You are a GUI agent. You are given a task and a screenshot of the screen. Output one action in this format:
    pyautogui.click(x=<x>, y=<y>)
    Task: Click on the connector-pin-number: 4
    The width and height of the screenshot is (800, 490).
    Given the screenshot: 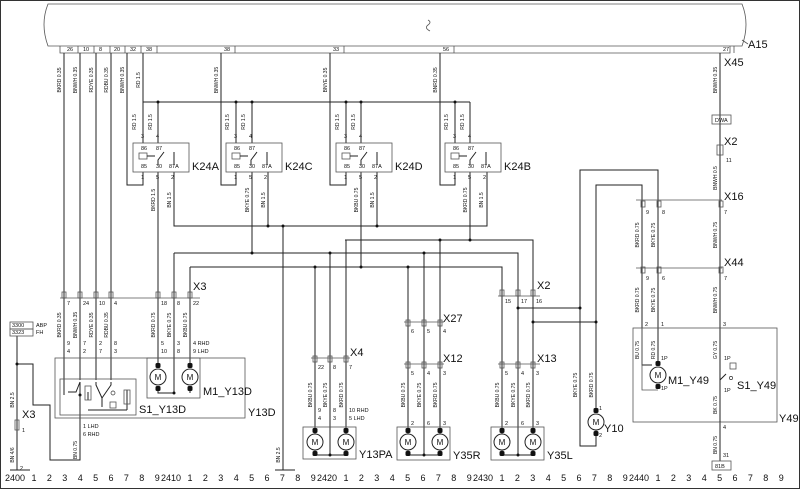 What is the action you would take?
    pyautogui.click(x=444, y=332)
    